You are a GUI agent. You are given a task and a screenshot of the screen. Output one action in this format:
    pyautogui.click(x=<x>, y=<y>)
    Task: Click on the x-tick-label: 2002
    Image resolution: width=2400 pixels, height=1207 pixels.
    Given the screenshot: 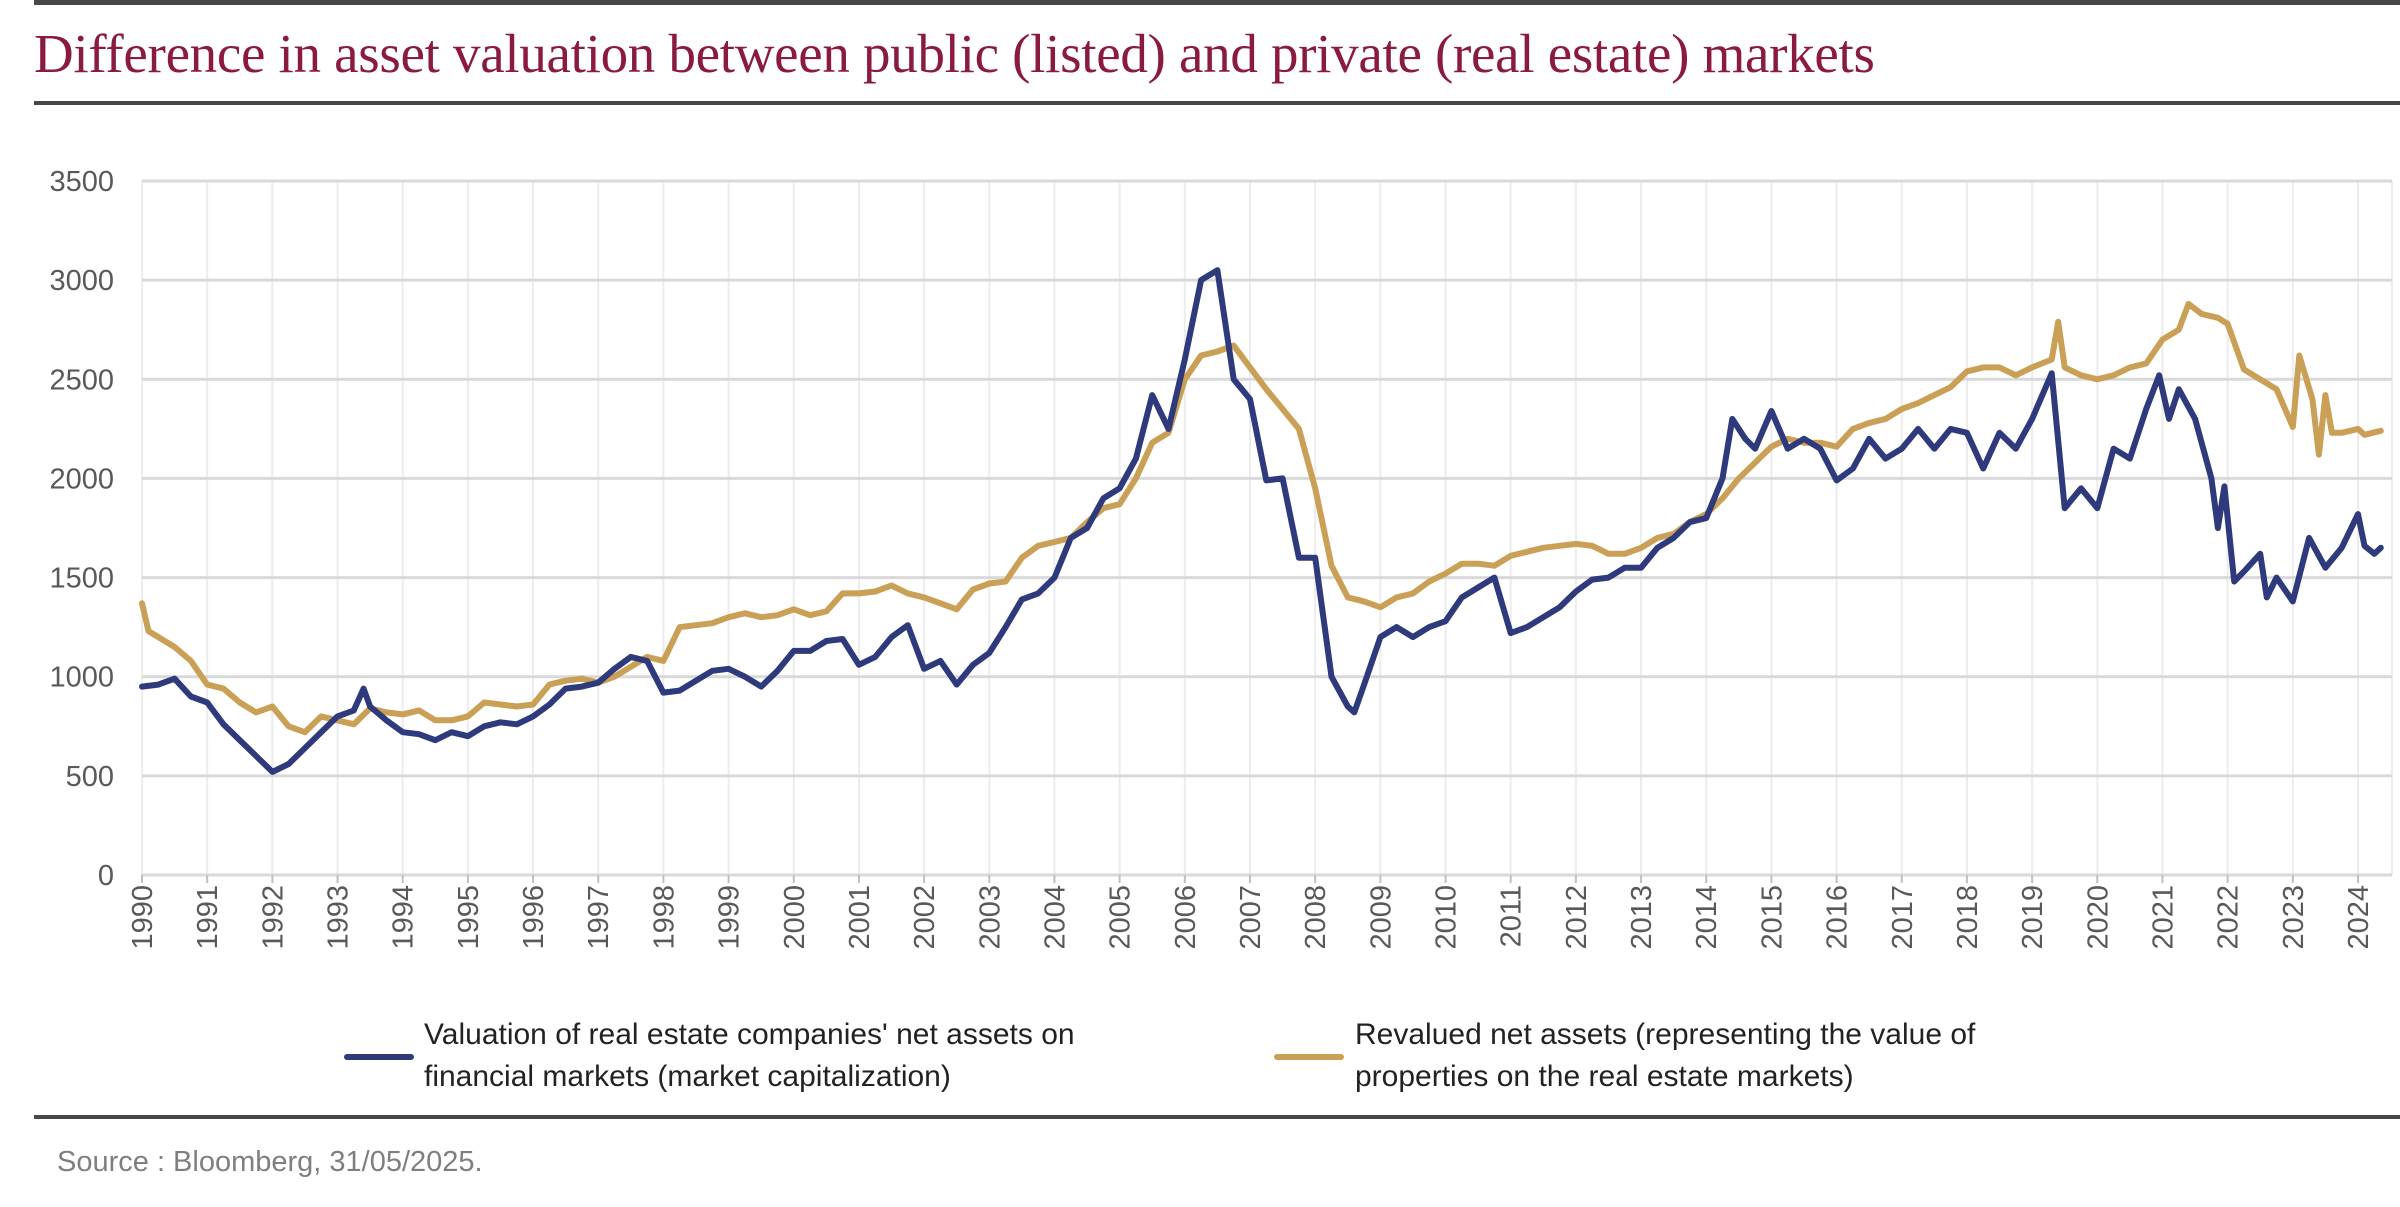 What is the action you would take?
    pyautogui.click(x=925, y=917)
    